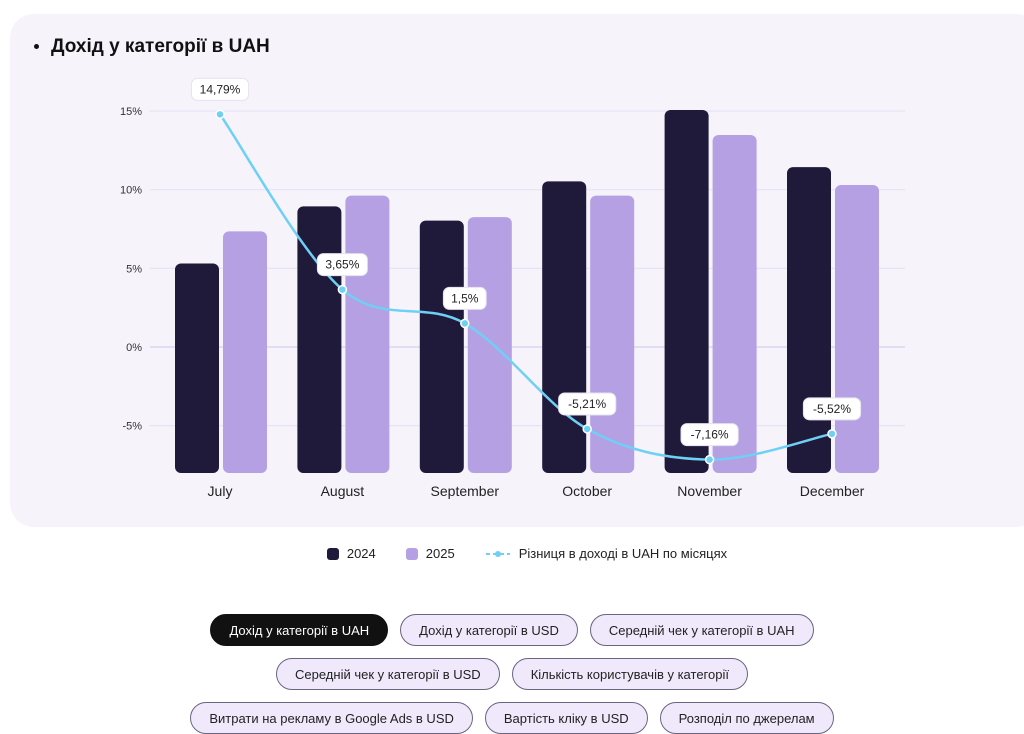 The width and height of the screenshot is (1024, 734). What do you see at coordinates (623, 553) in the screenshot?
I see `legend-label: Різниця в доході в UAH по місяцях` at bounding box center [623, 553].